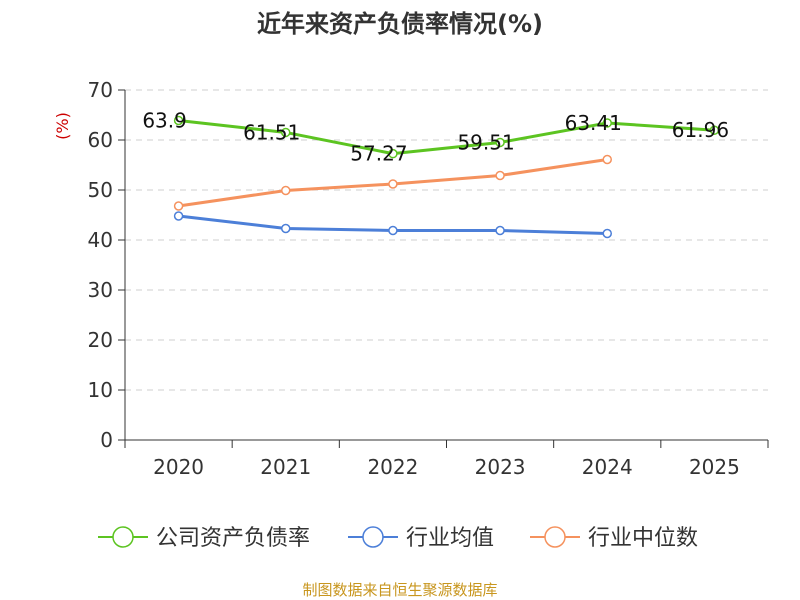 This screenshot has width=800, height=600. I want to click on y-axis-unit-label: (%), so click(62, 126).